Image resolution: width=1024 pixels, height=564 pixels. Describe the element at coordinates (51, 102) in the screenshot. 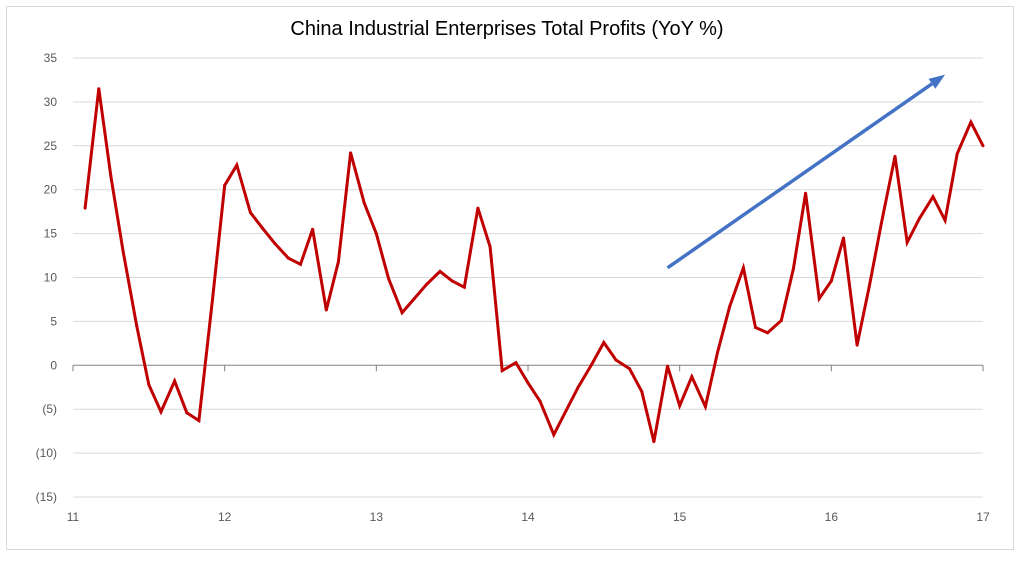

I see `y-tick-label: 30` at that location.